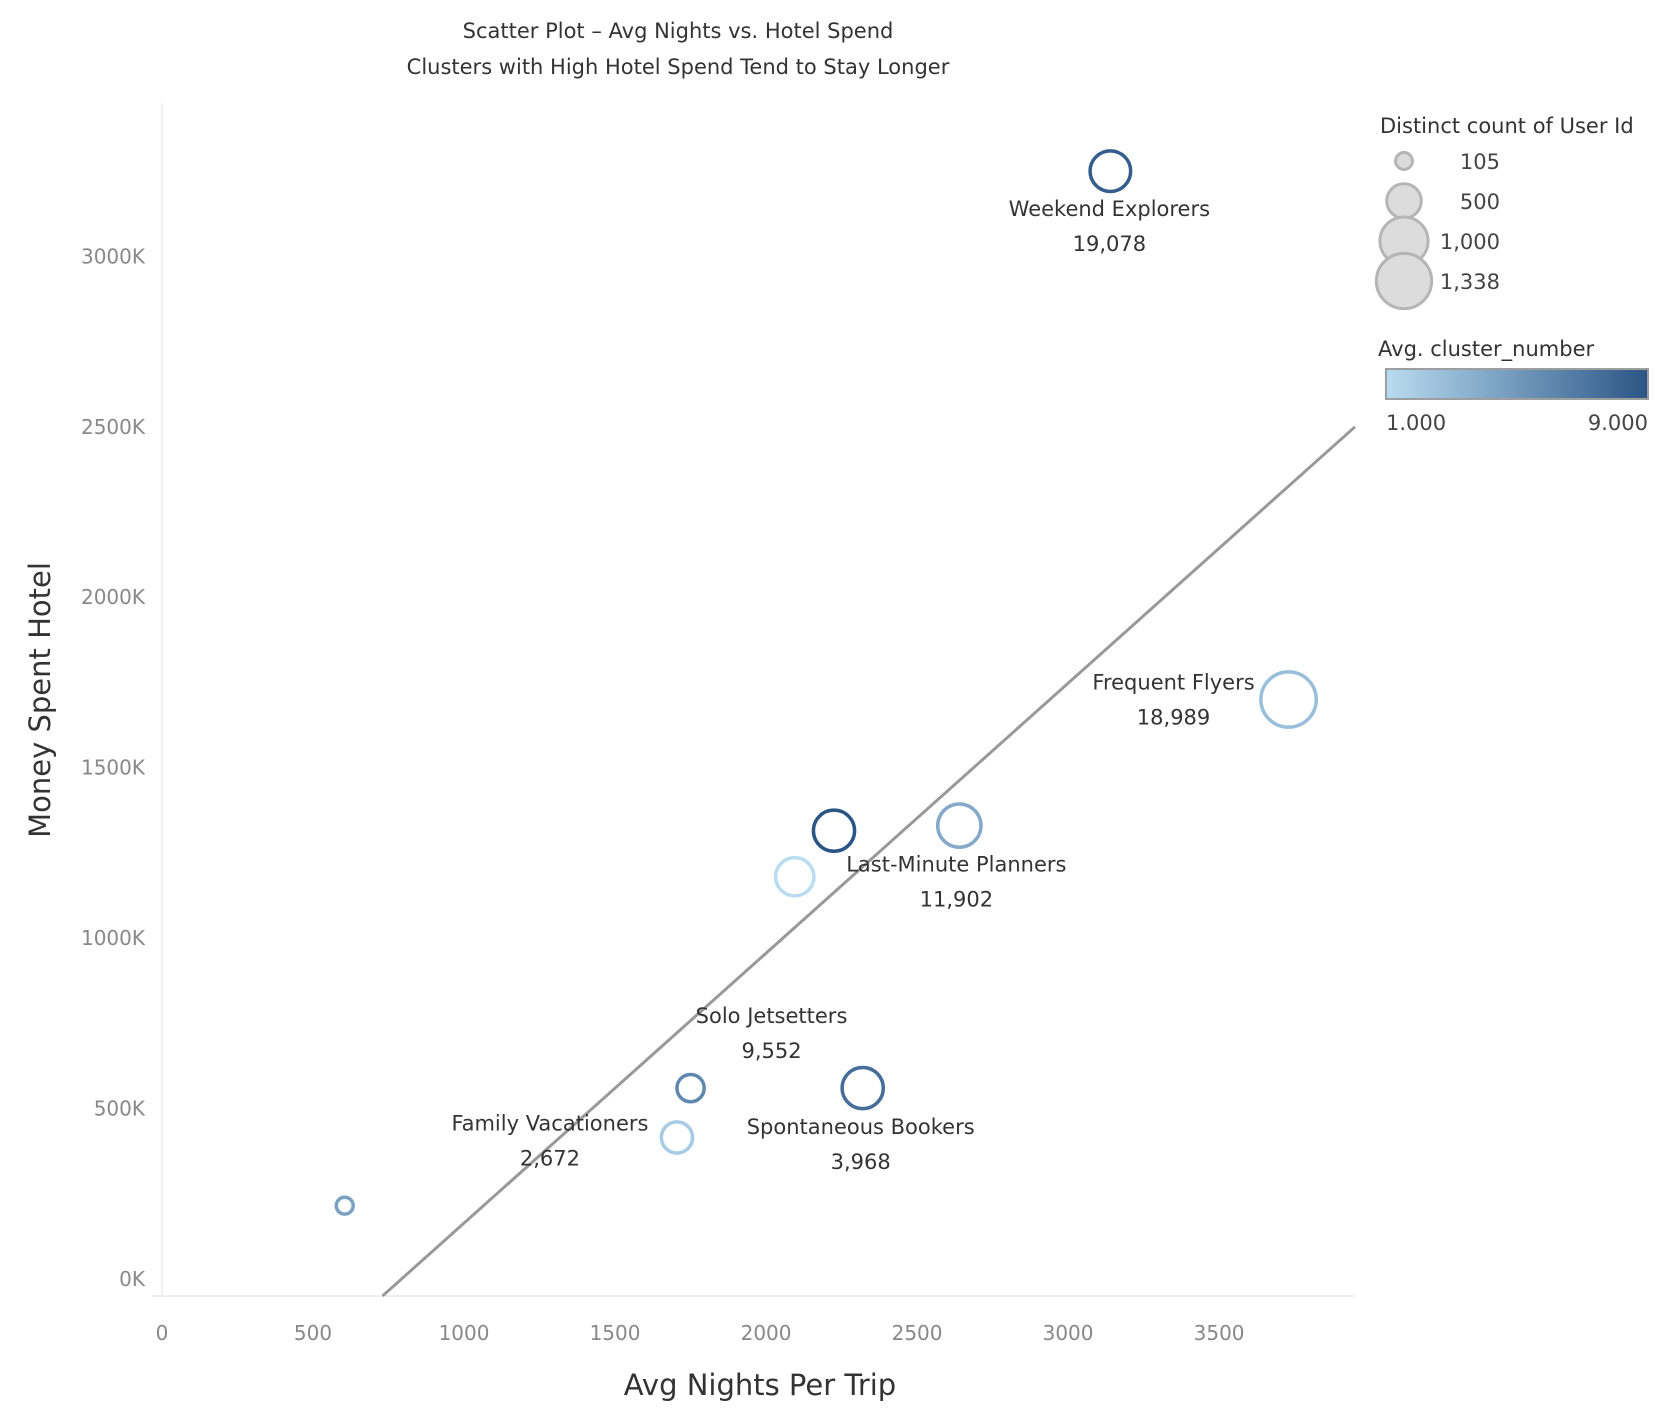  Describe the element at coordinates (113, 938) in the screenshot. I see `y-tick-label: 1000K` at that location.